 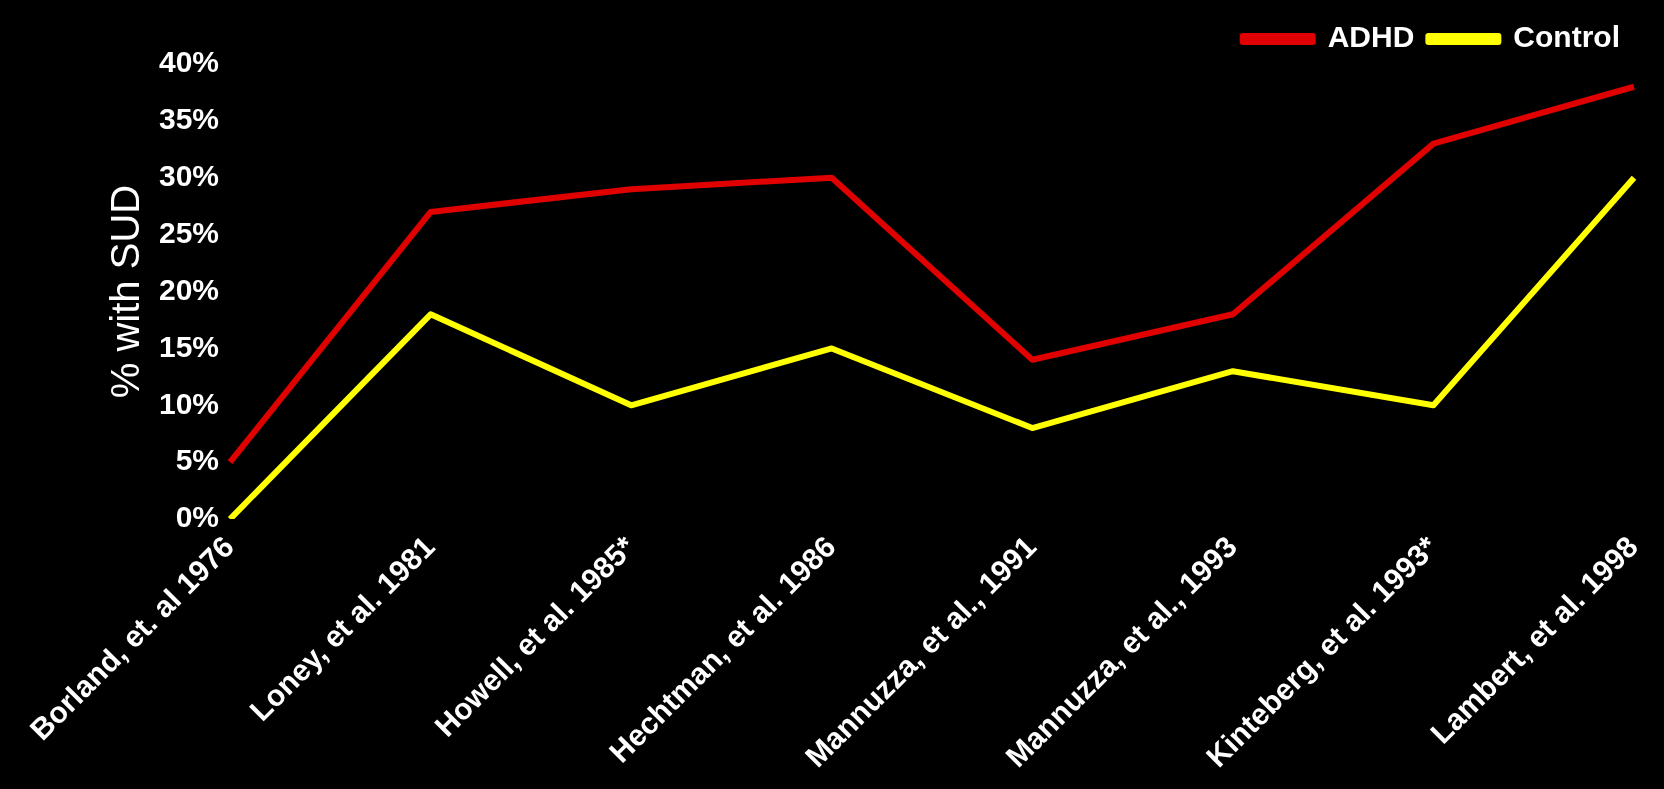 I want to click on legend-label: Control, so click(x=1566, y=37).